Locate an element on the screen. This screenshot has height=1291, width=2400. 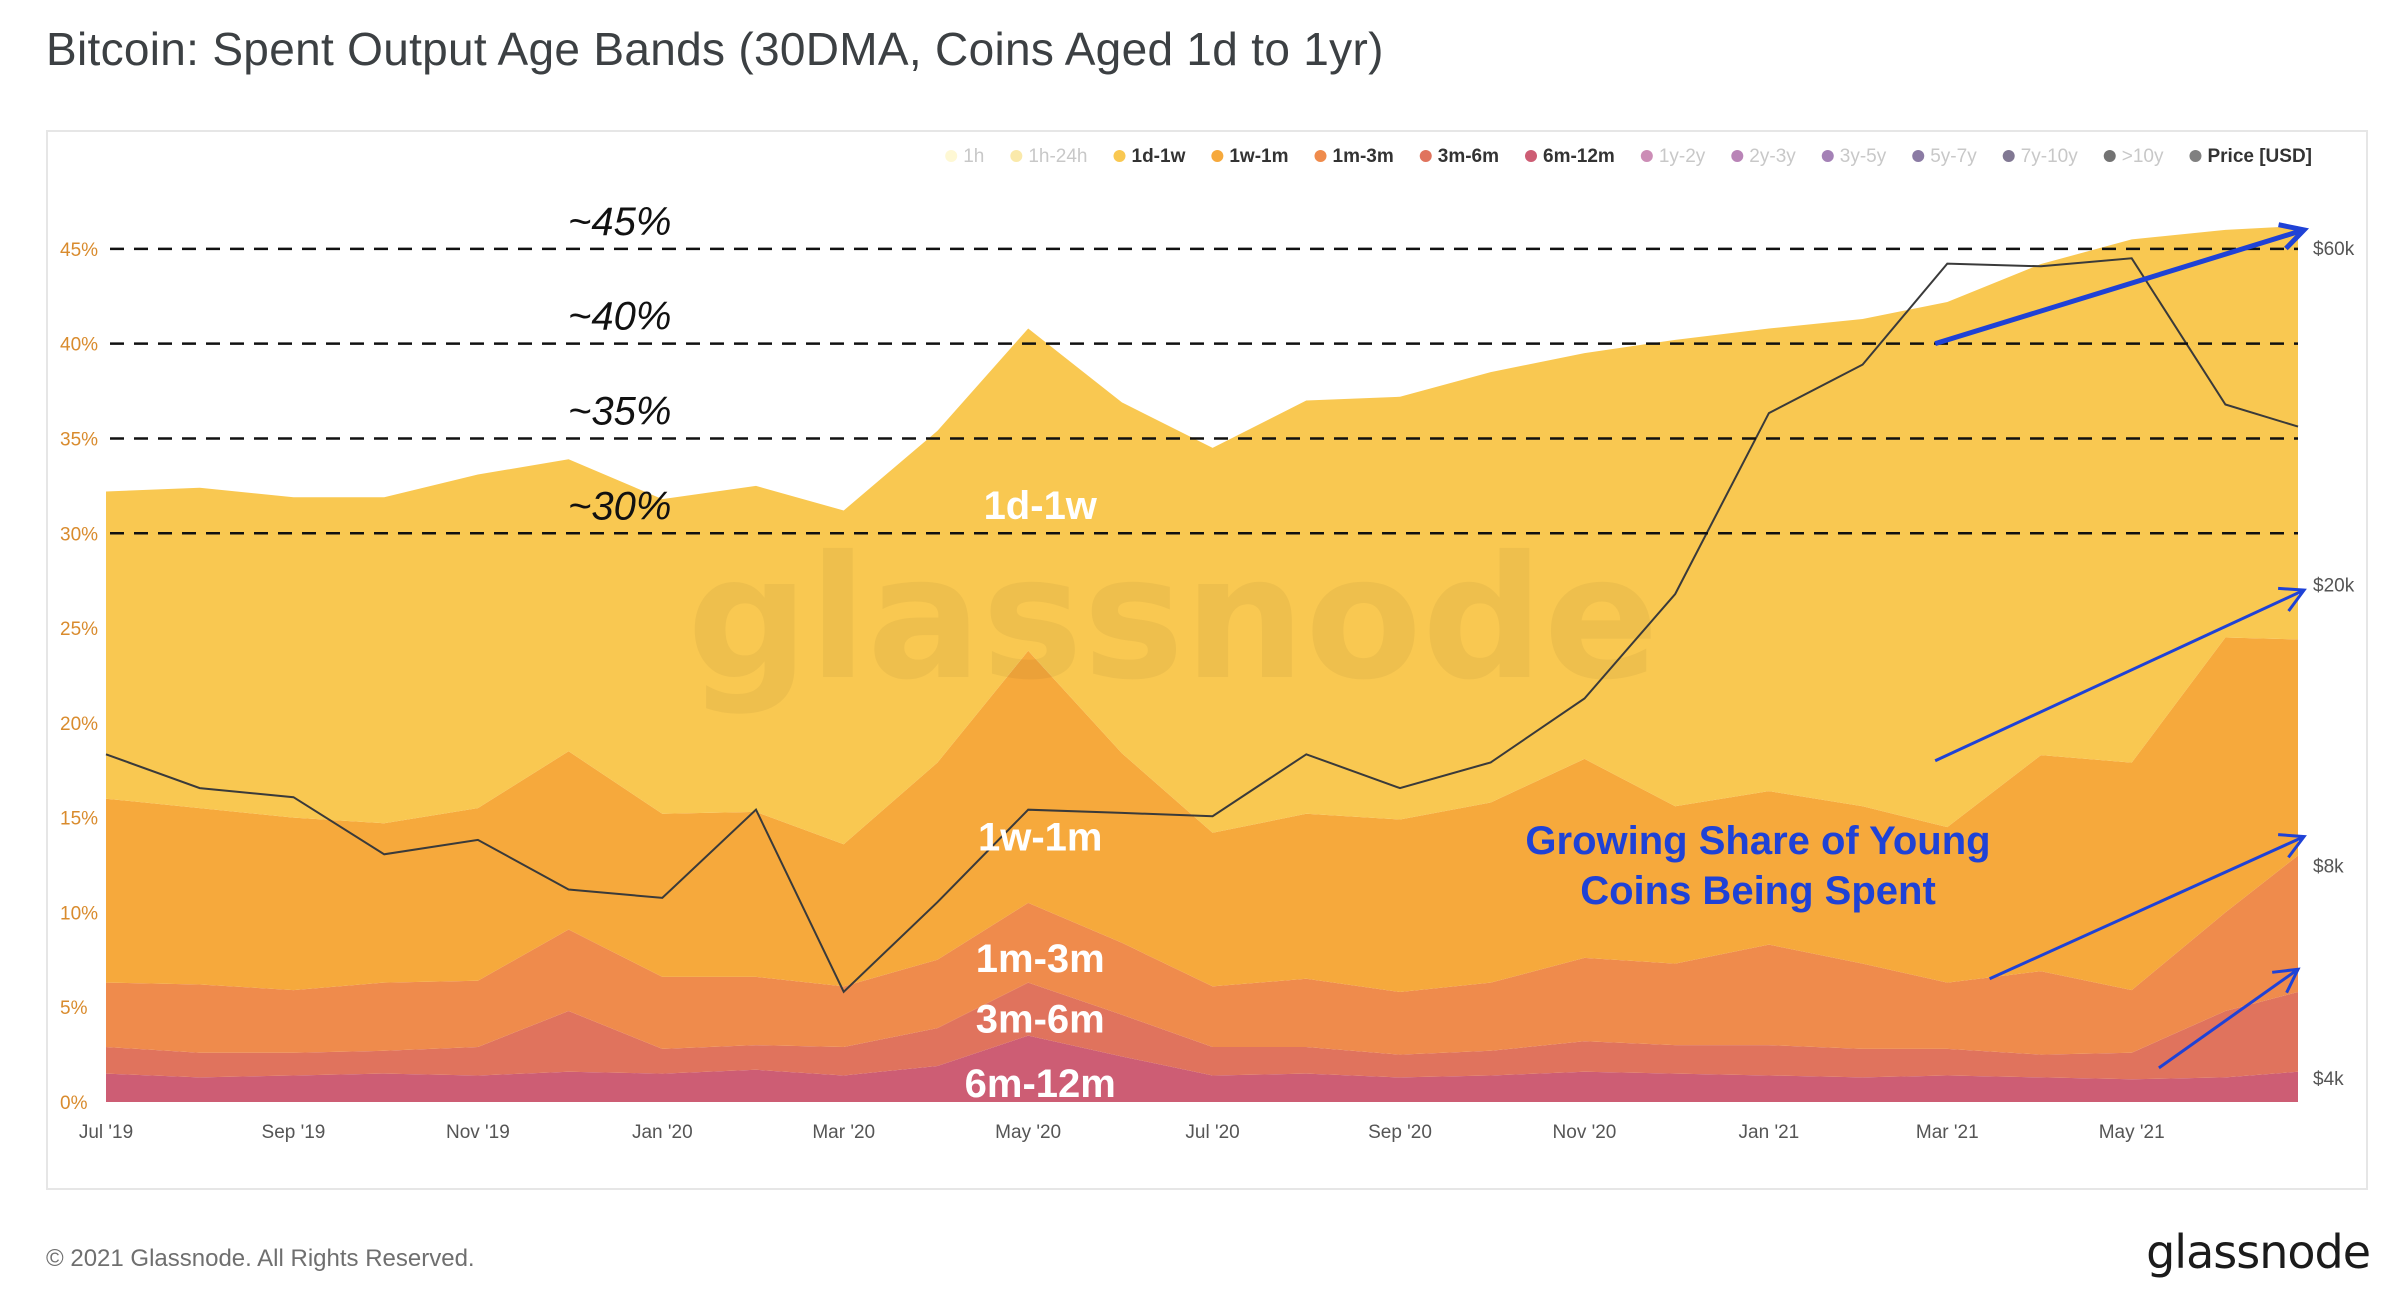
y-right-tick: $60k is located at coordinates (2334, 249).